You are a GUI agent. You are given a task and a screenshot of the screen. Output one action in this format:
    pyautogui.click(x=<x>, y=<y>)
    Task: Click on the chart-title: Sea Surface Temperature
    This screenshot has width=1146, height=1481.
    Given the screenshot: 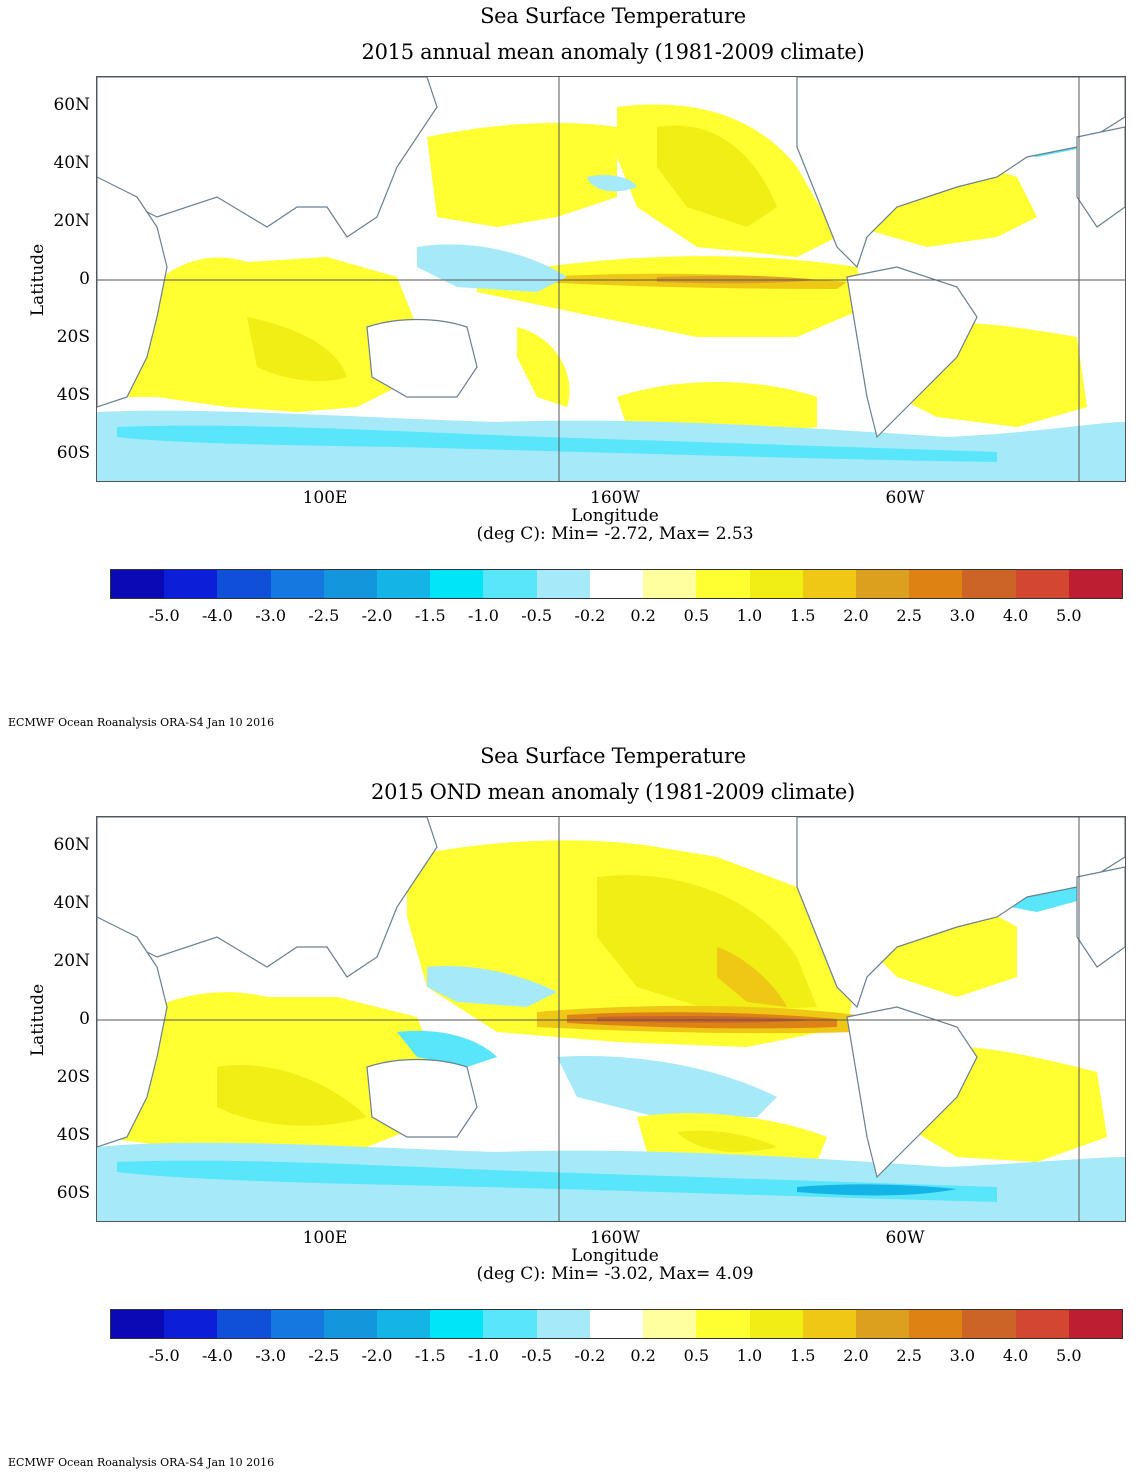 What is the action you would take?
    pyautogui.click(x=613, y=16)
    